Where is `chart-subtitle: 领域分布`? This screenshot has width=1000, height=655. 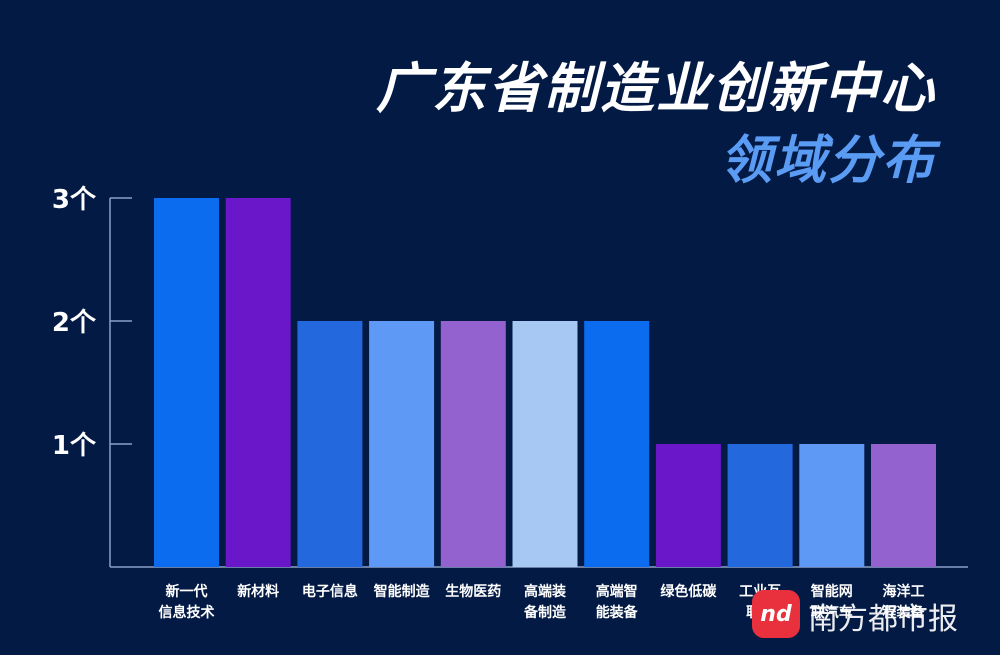 chart-subtitle: 领域分布 is located at coordinates (827, 161).